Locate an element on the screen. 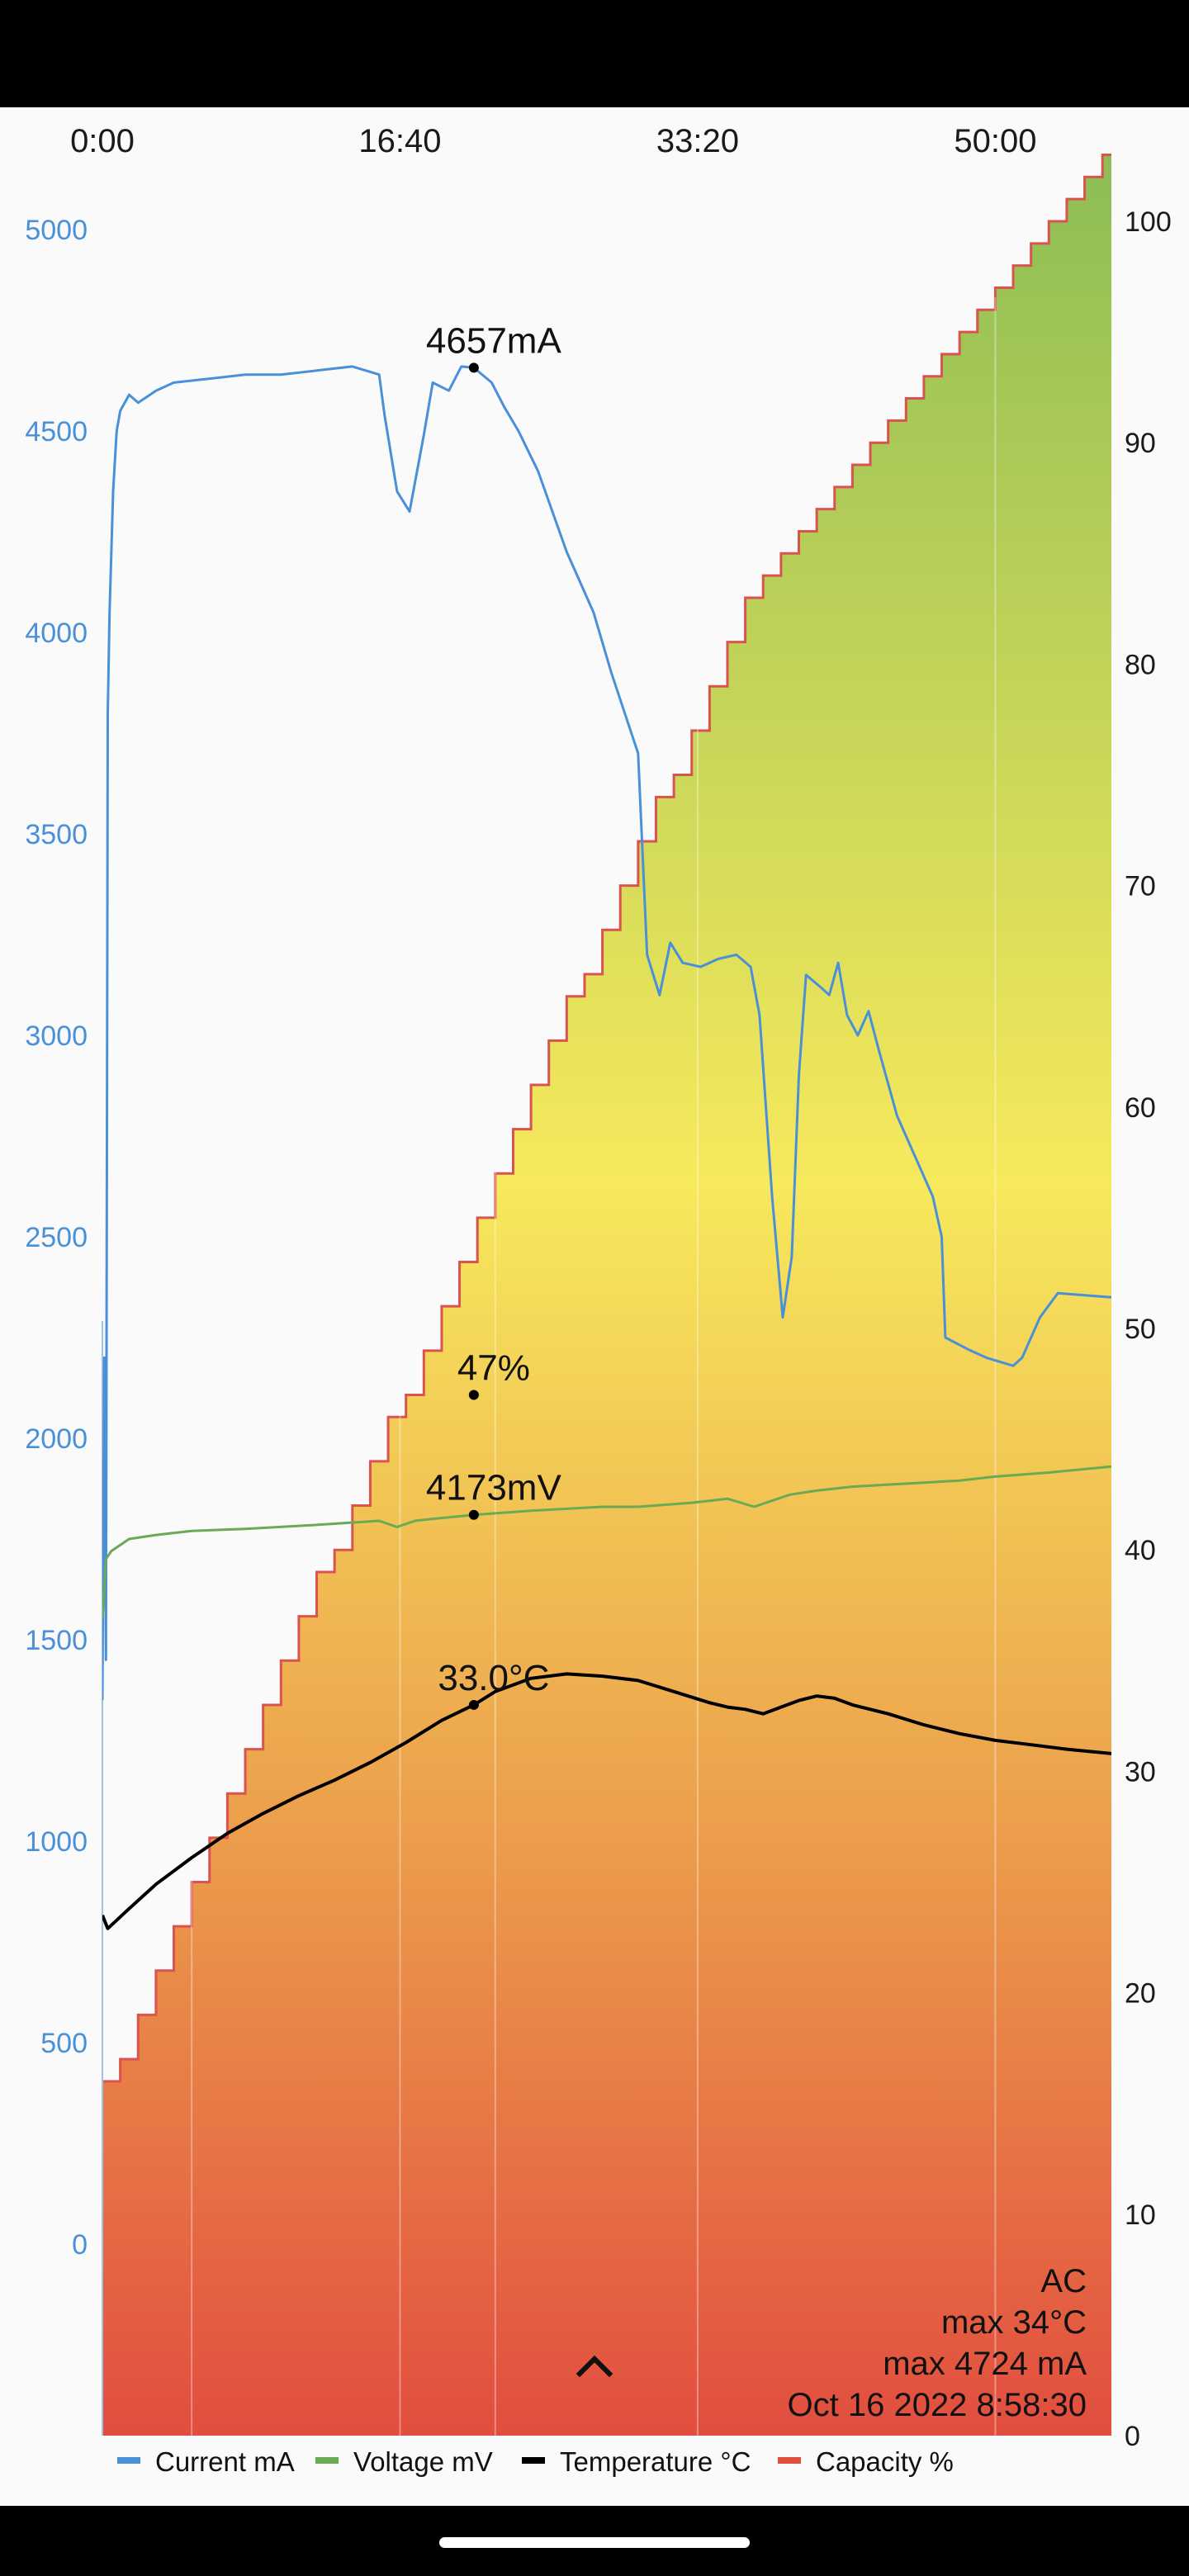 The image size is (1189, 2576). annotations: 4657mA 47% 4173mV 33.0°C is located at coordinates (494, 1015).